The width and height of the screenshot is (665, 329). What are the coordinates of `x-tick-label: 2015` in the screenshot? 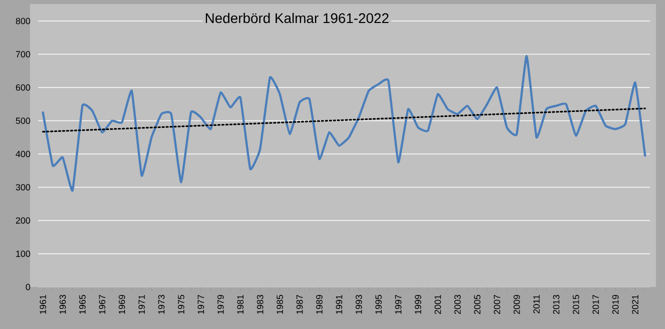 It's located at (576, 304).